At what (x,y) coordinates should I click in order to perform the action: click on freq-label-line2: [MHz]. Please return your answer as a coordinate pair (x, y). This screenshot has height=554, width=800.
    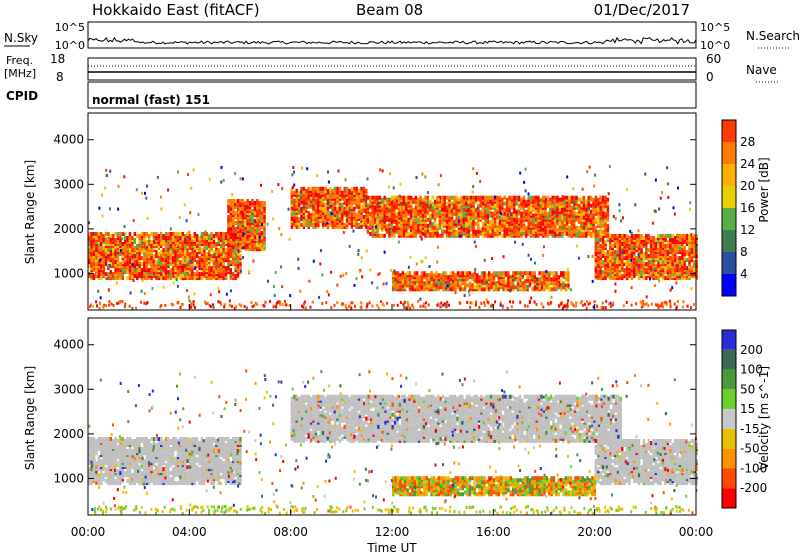
    Looking at the image, I should click on (20, 73).